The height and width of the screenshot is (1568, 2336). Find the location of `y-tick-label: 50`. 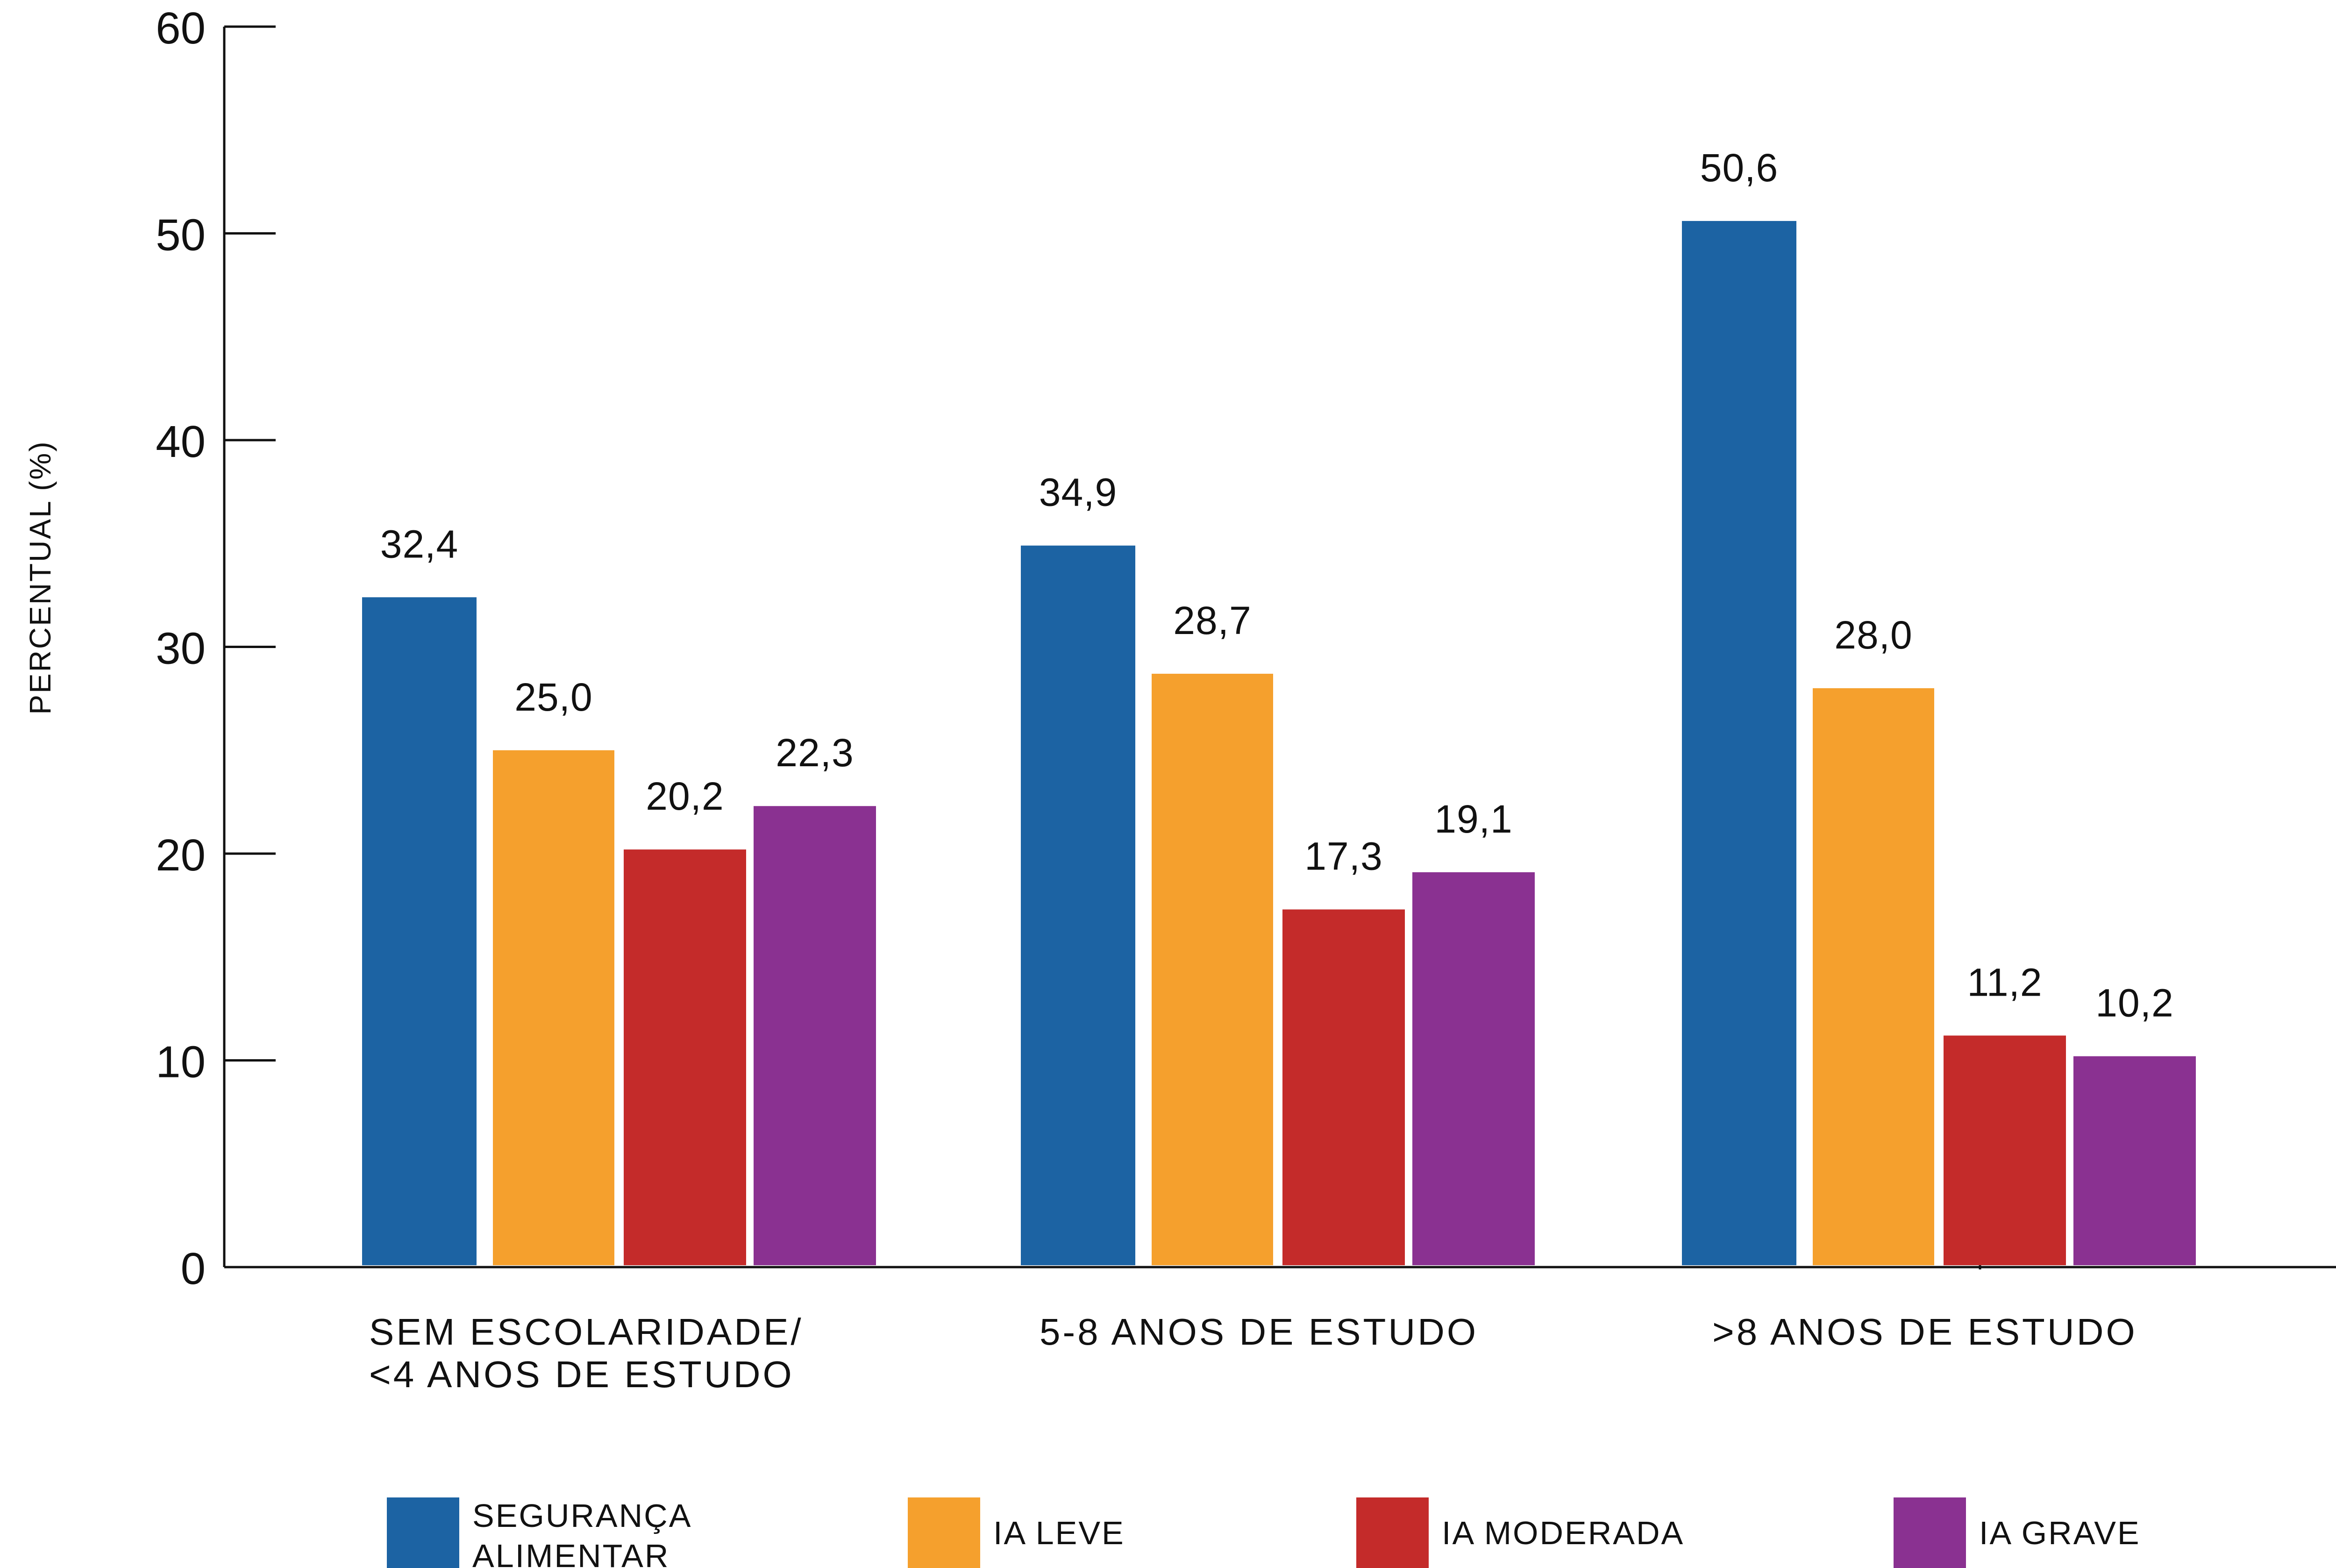

y-tick-label: 50 is located at coordinates (181, 235).